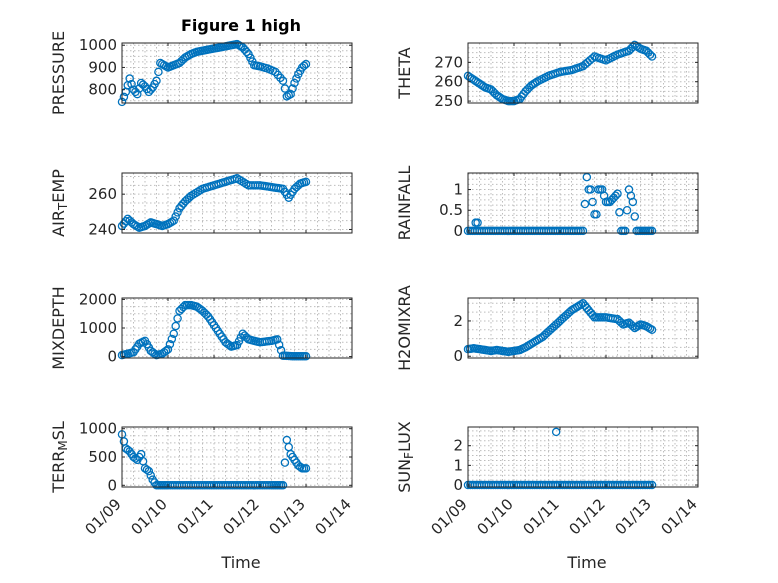 This screenshot has width=778, height=583. I want to click on axes-air-temp: 240 260 AIRTEMP, so click(201, 203).